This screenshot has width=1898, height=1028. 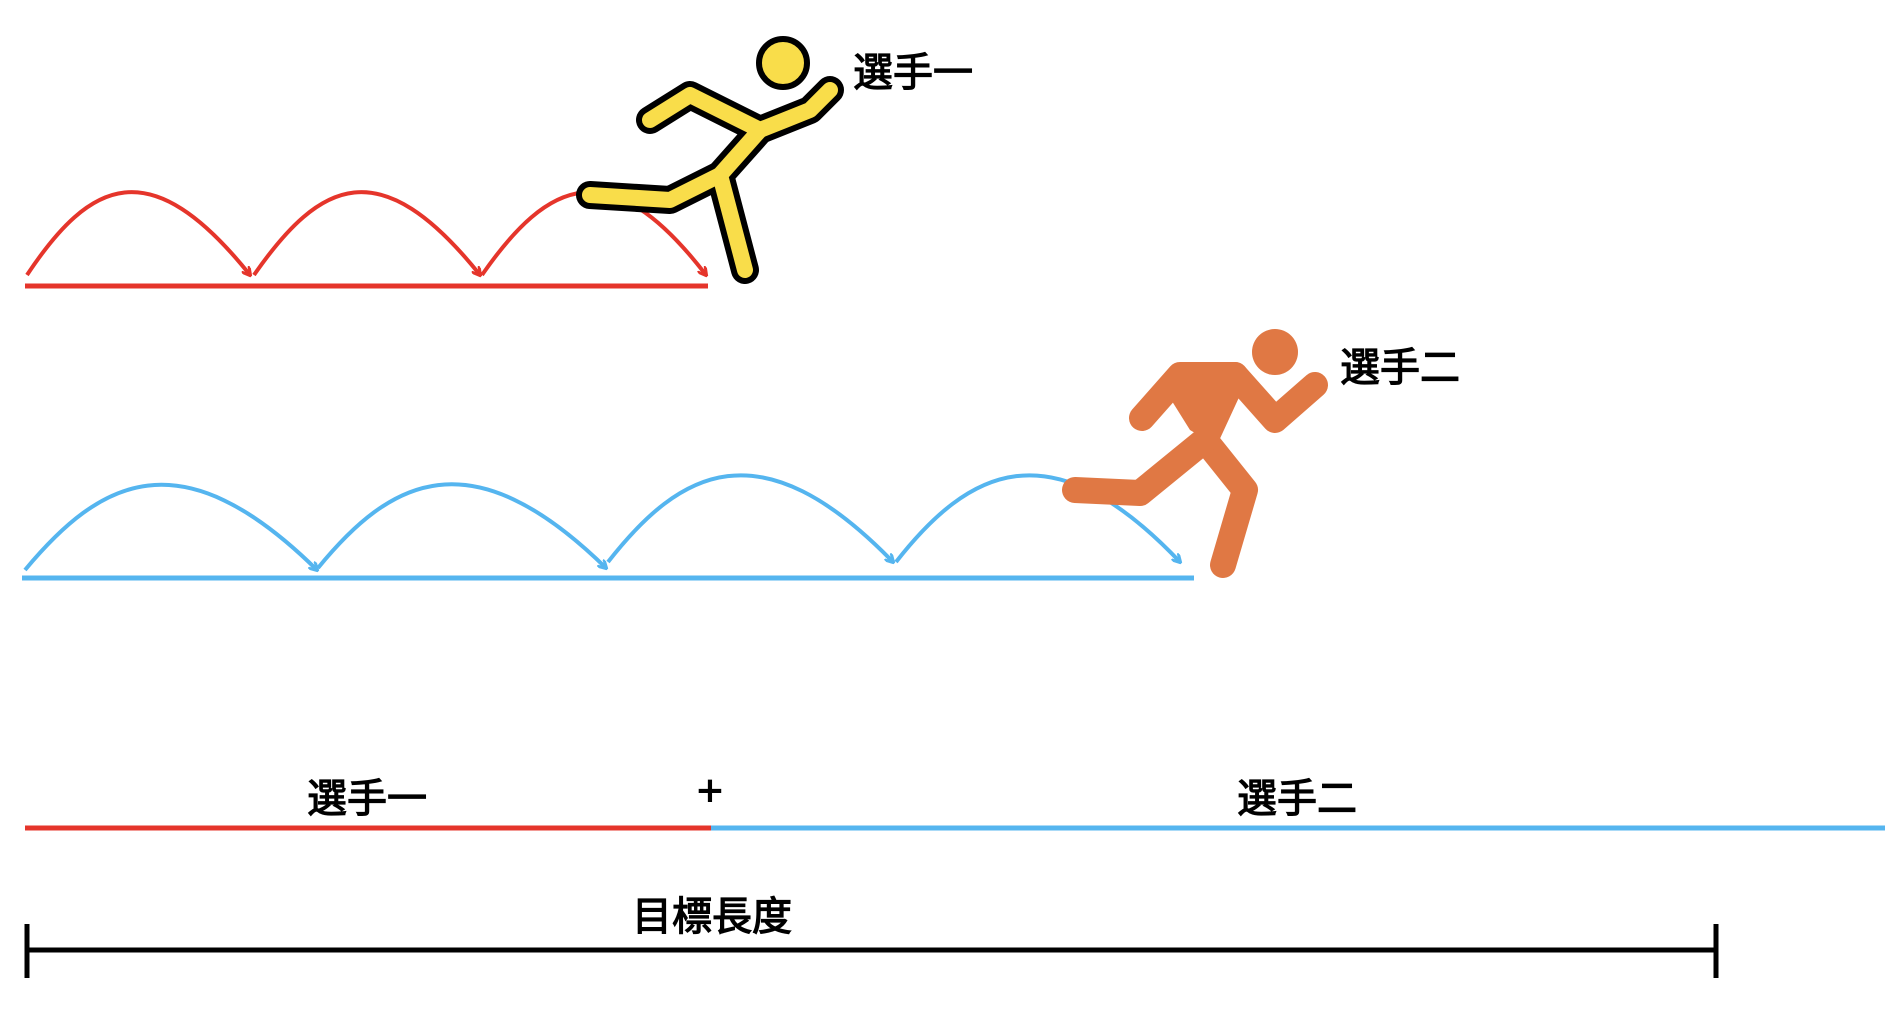 What do you see at coordinates (712, 917) in the screenshot?
I see `target-length-label: 目標長度` at bounding box center [712, 917].